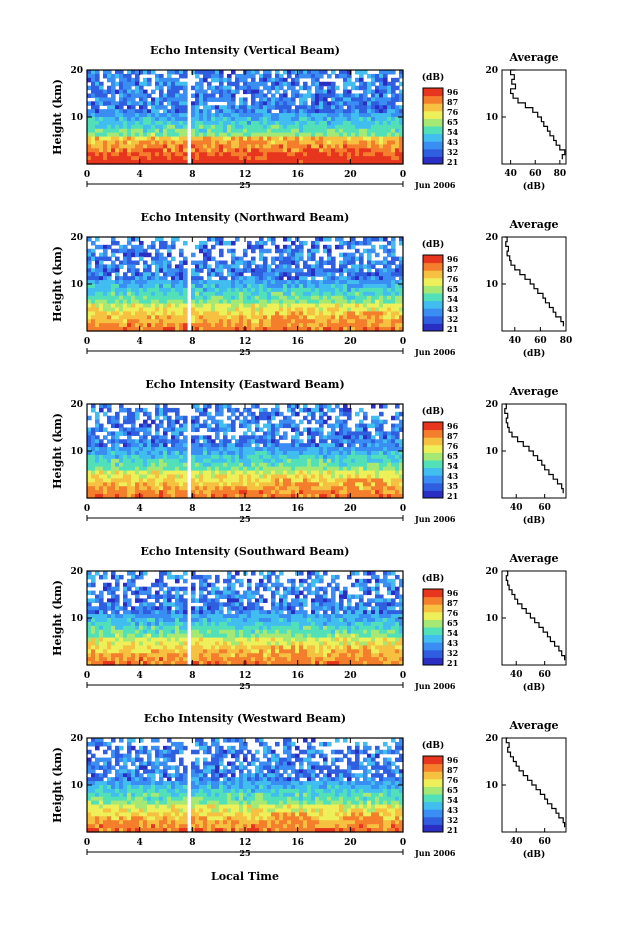 The image size is (620, 929). I want to click on colorbar-segment, so click(433, 266).